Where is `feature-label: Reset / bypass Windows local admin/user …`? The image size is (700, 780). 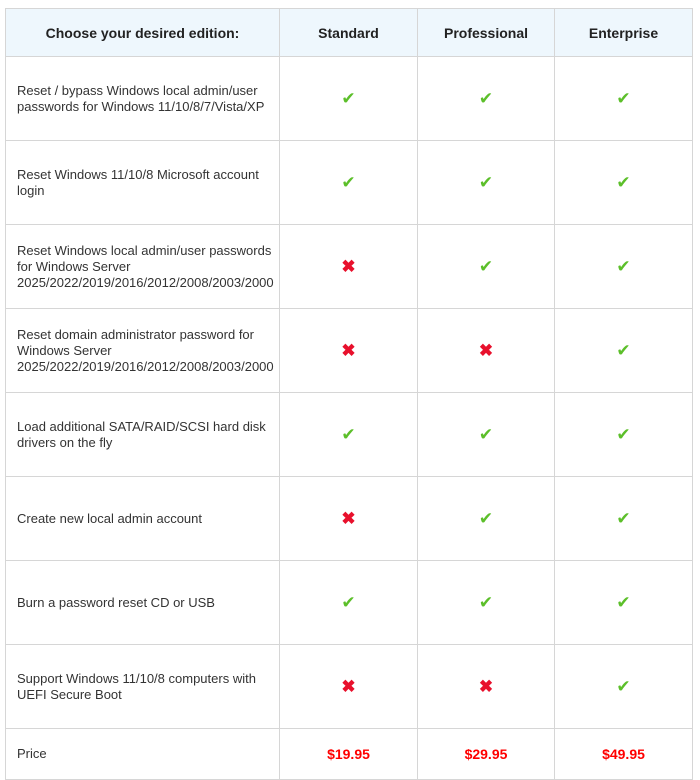 feature-label: Reset / bypass Windows local admin/user … is located at coordinates (142, 98).